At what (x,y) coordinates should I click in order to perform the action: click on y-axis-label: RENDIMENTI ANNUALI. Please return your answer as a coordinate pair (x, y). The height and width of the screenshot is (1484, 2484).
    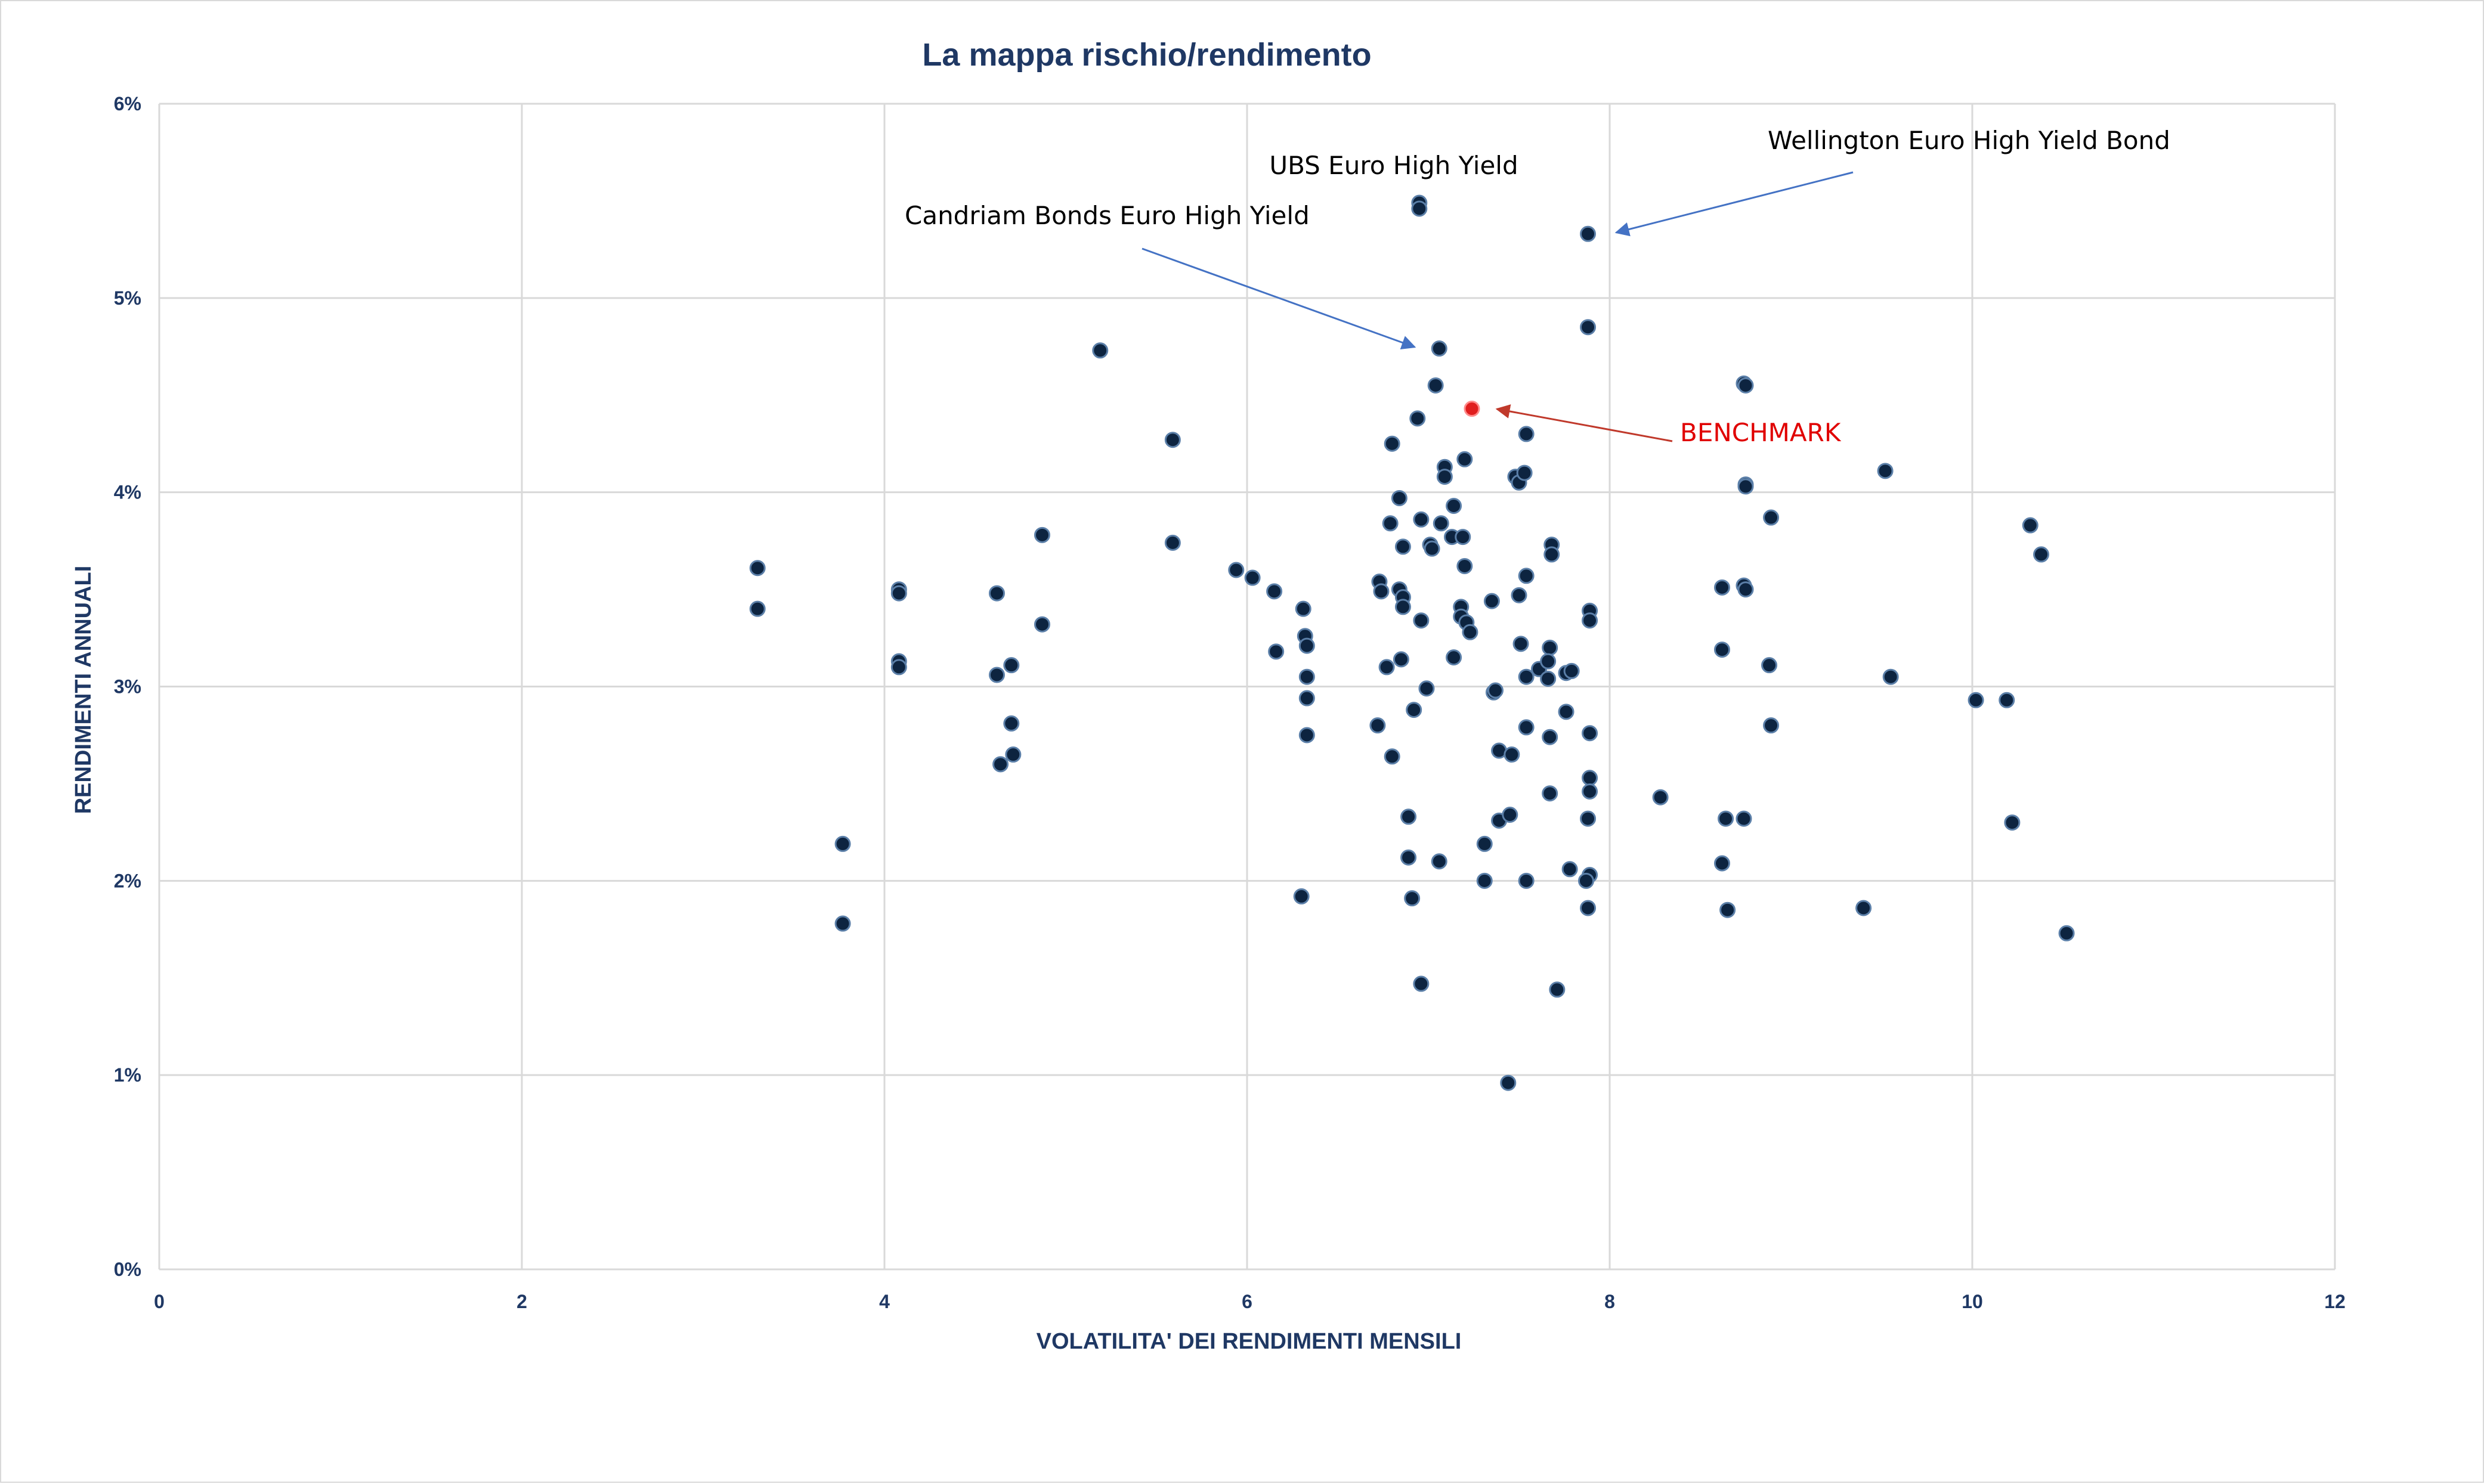
    Looking at the image, I should click on (83, 690).